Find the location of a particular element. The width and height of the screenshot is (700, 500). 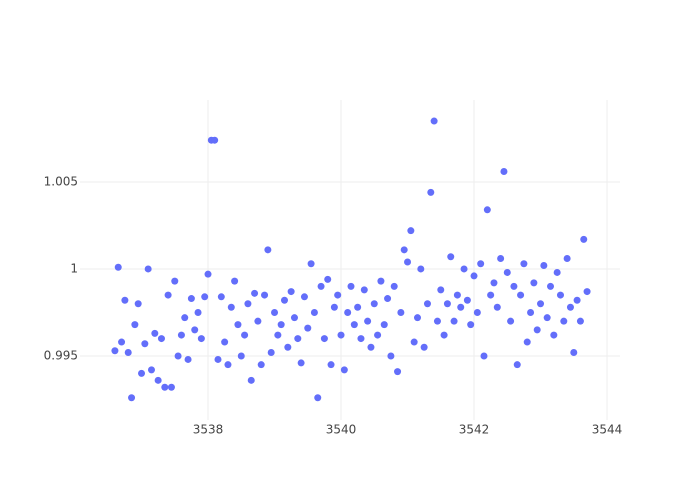

x-tick-label: 3542 is located at coordinates (474, 430).